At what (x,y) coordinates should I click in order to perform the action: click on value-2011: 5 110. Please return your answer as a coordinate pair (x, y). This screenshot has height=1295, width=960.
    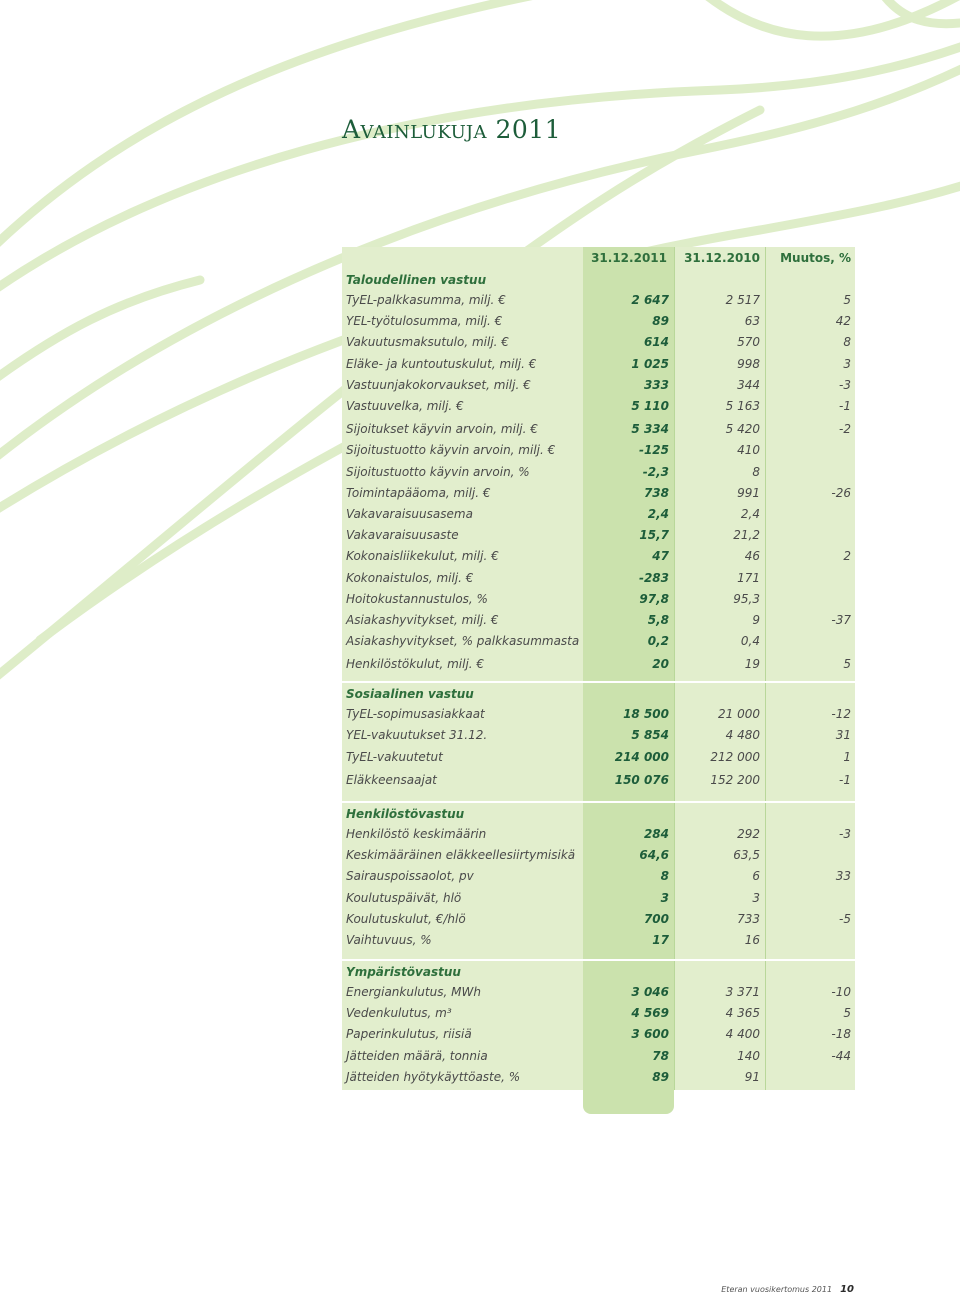
    Looking at the image, I should click on (650, 406).